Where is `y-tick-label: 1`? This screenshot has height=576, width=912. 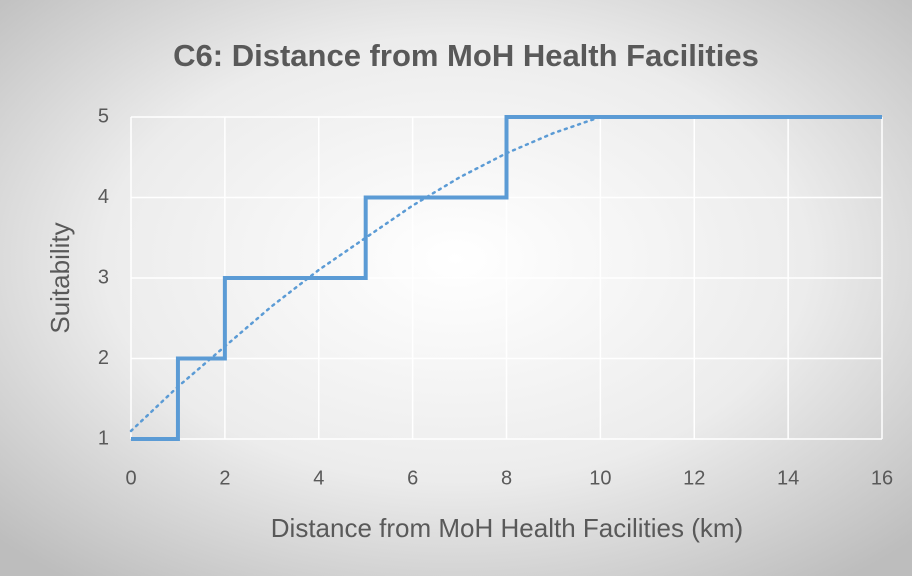
y-tick-label: 1 is located at coordinates (103, 438).